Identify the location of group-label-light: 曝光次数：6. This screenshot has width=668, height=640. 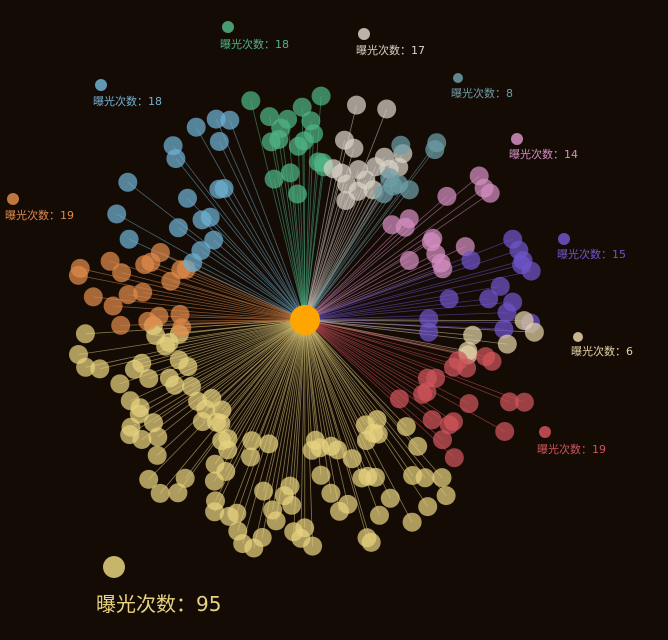
(602, 345).